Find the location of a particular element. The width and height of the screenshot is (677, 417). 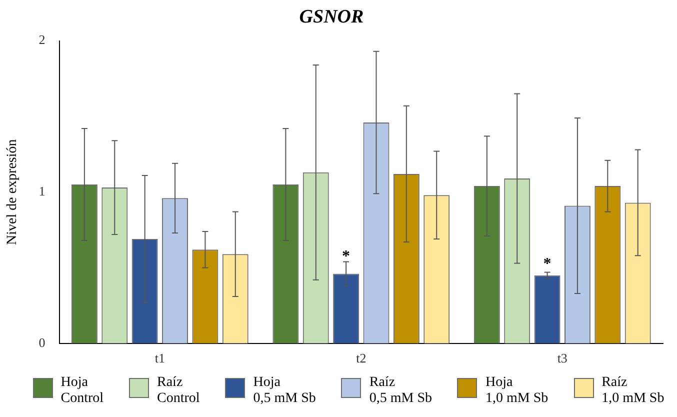

chart-title: GSNOR is located at coordinates (331, 17).